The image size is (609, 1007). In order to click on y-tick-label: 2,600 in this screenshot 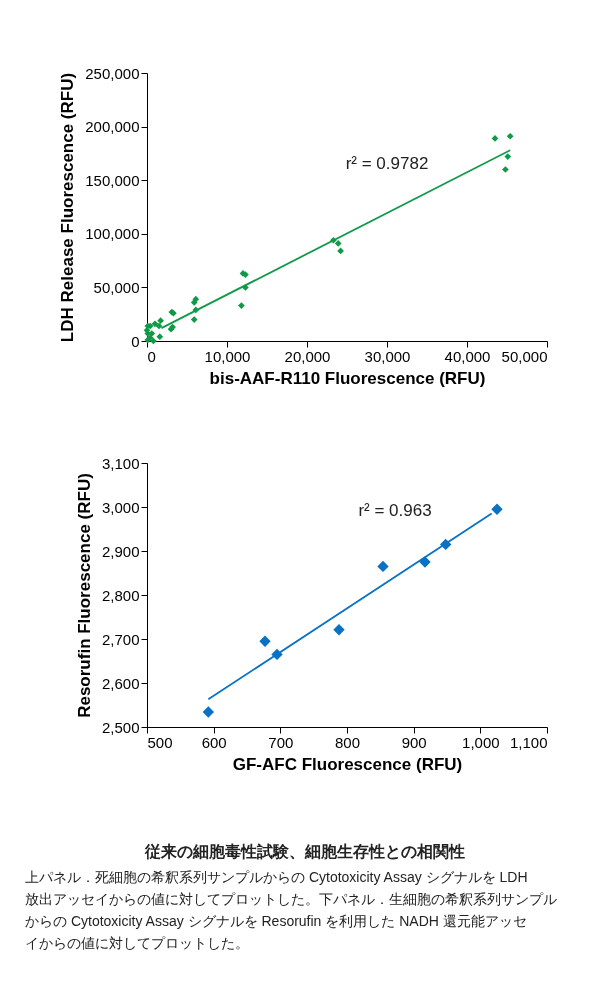, I will do `click(120, 683)`.